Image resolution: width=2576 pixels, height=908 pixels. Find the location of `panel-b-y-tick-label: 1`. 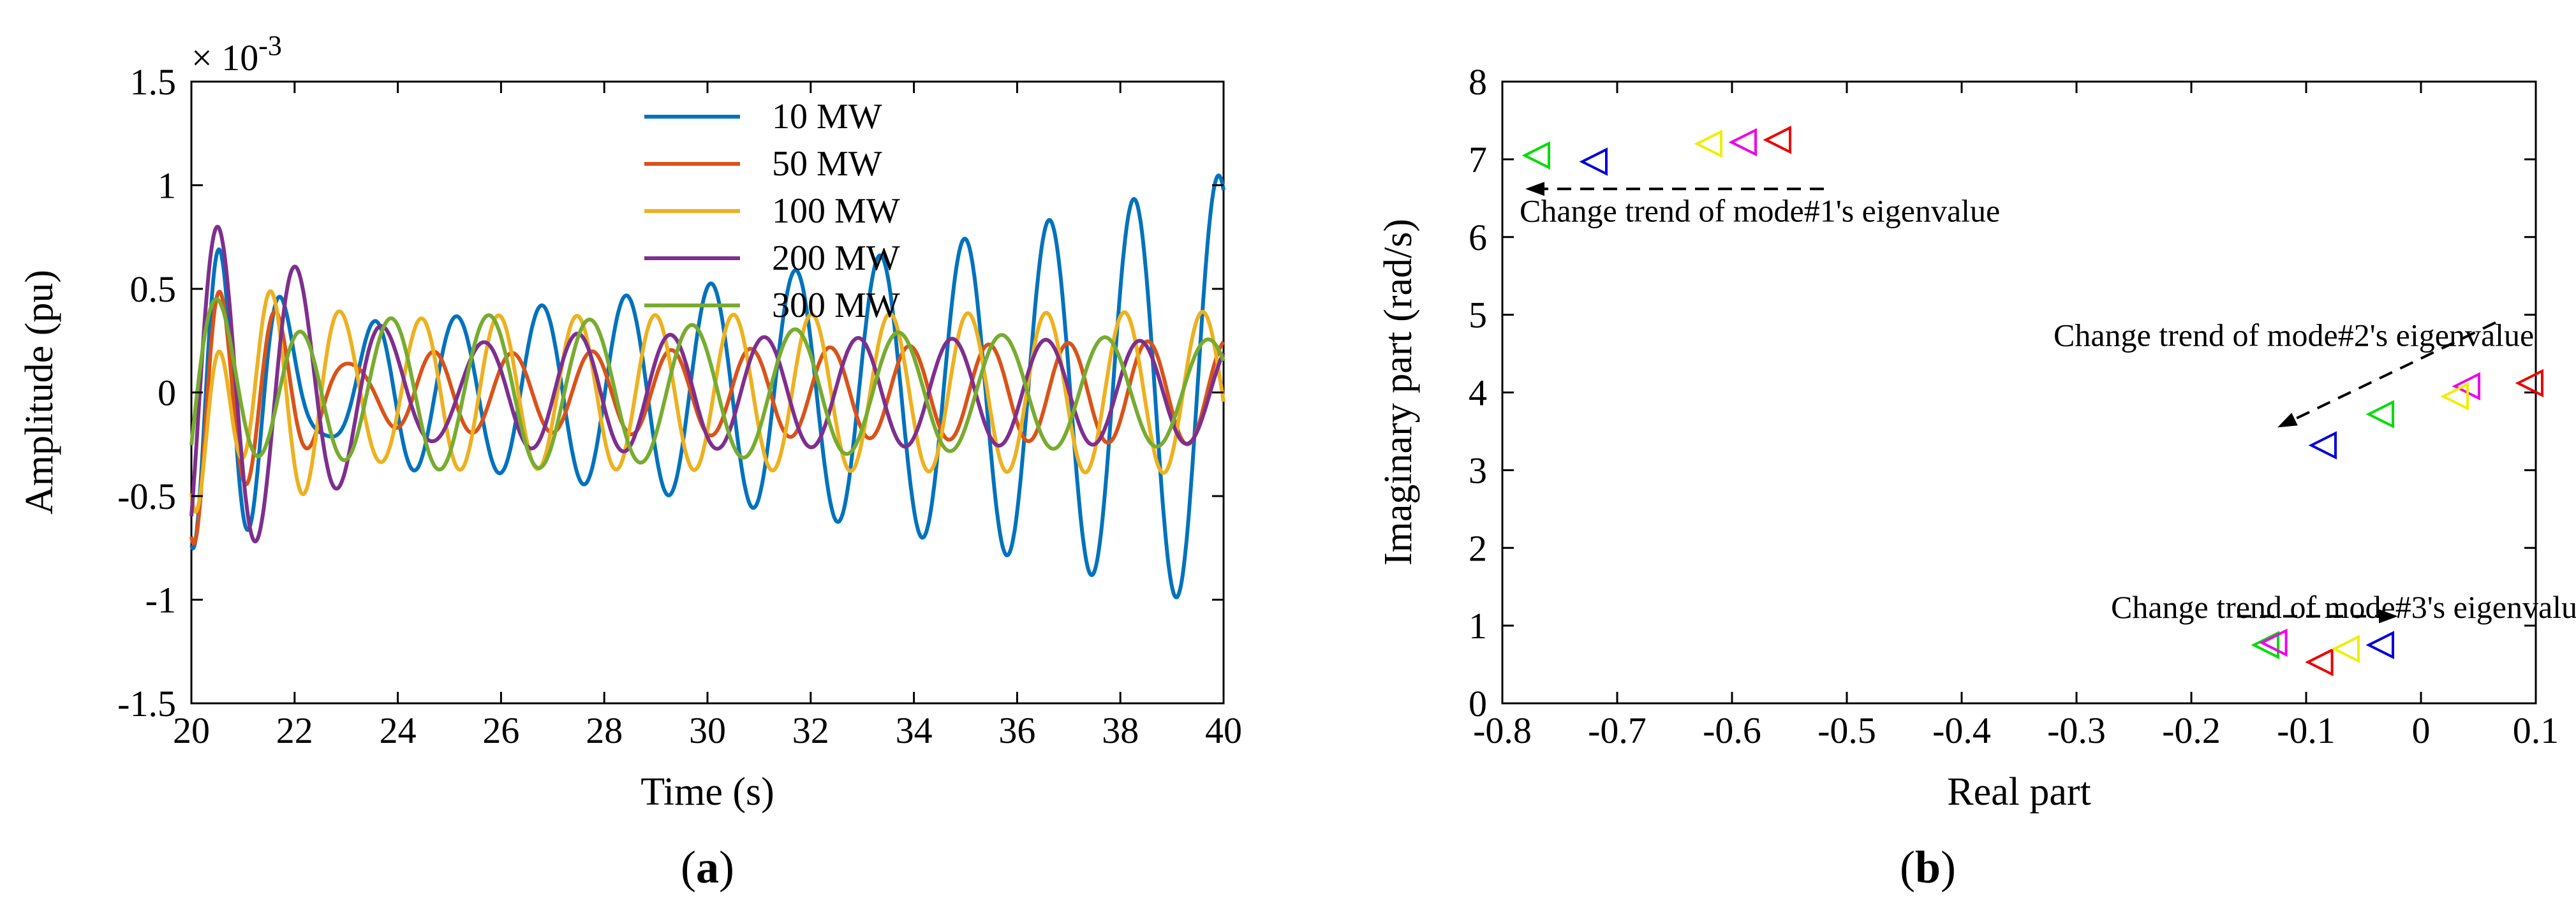

panel-b-y-tick-label: 1 is located at coordinates (1478, 626).